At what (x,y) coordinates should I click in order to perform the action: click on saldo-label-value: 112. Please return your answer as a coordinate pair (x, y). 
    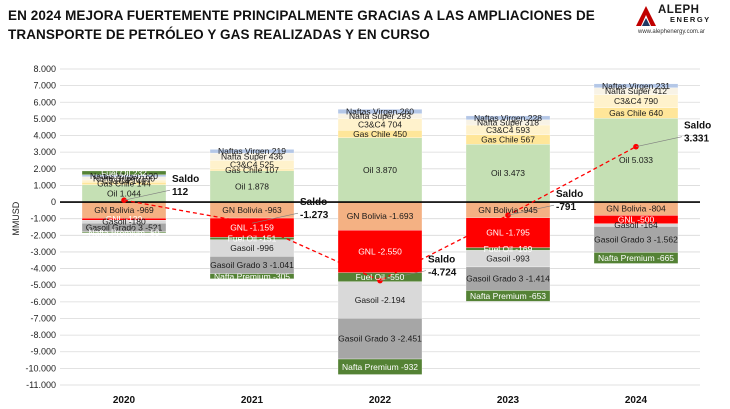
    Looking at the image, I should click on (180, 192).